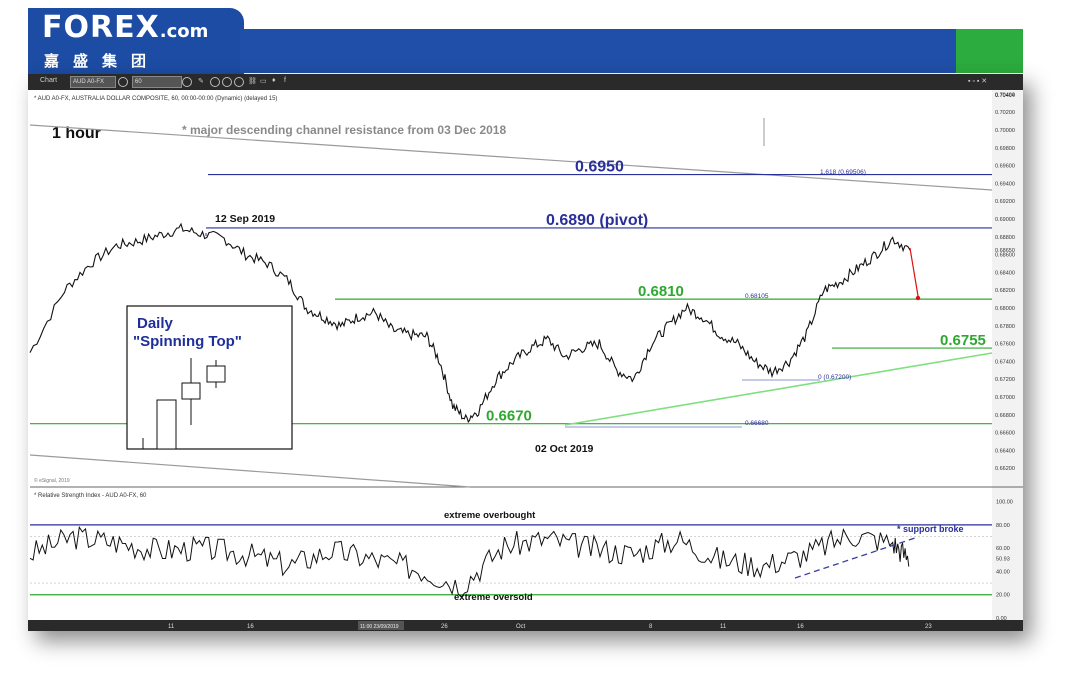  Describe the element at coordinates (123, 82) in the screenshot. I see `link-icon` at that location.